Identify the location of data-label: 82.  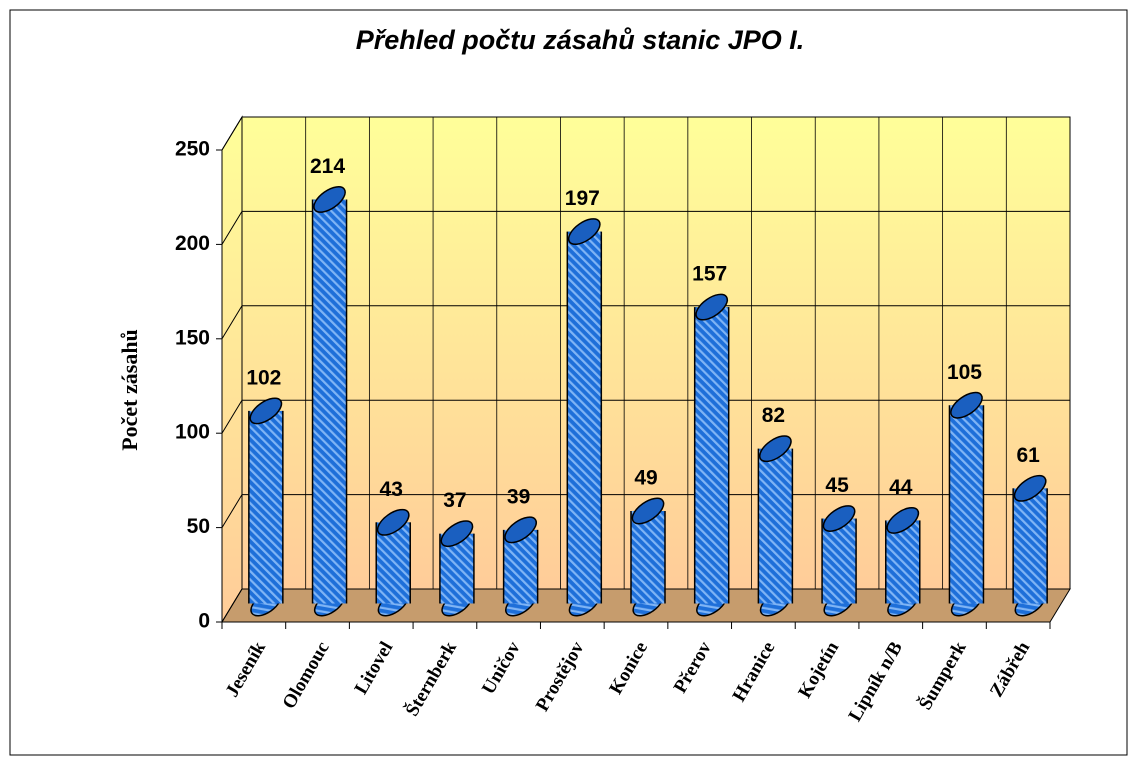
(773, 415).